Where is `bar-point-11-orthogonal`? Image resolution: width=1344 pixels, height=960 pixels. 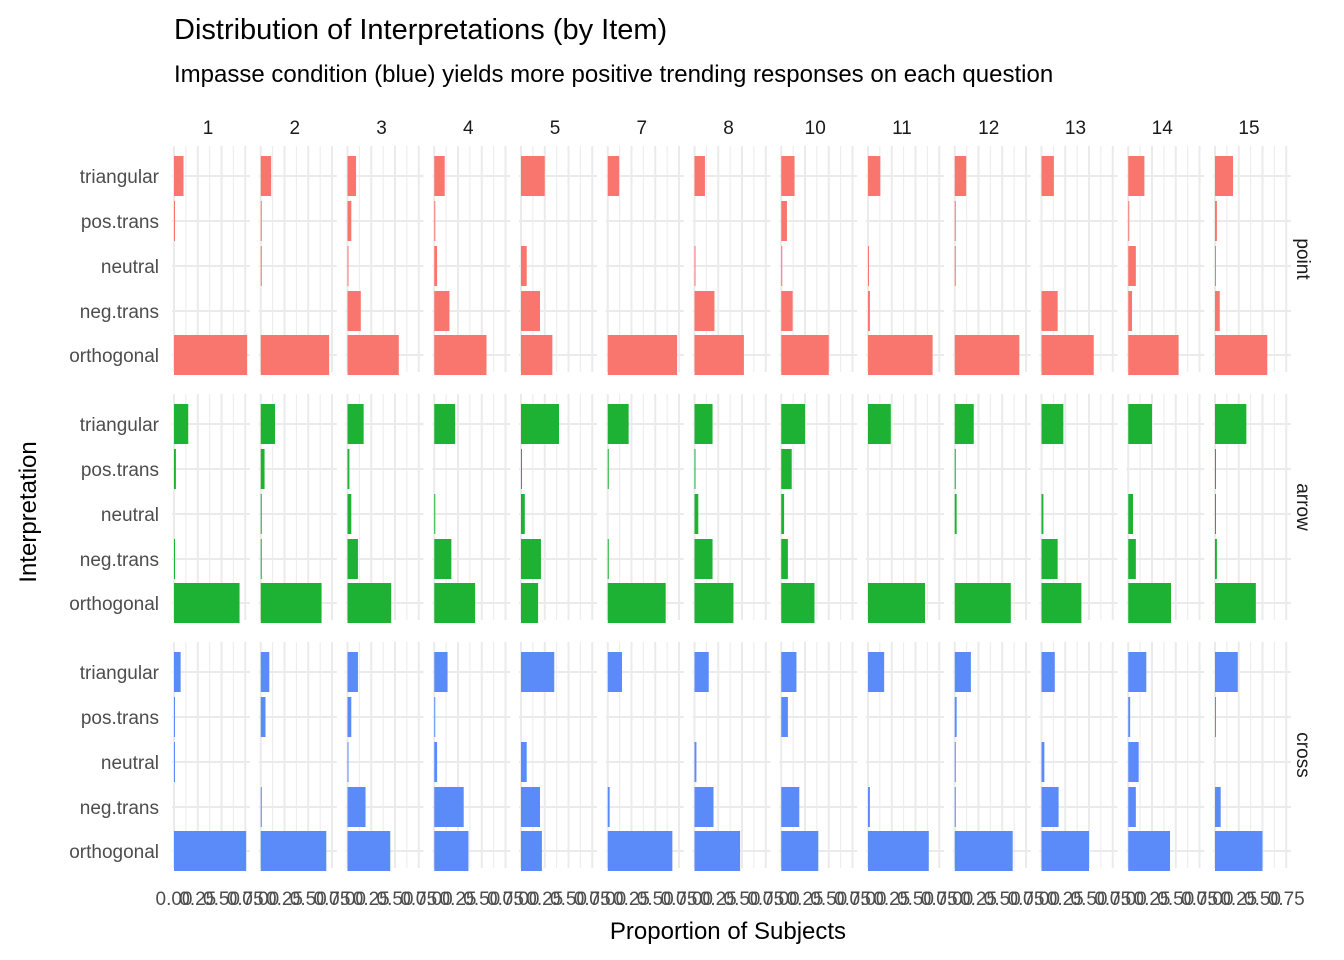 bar-point-11-orthogonal is located at coordinates (900, 355).